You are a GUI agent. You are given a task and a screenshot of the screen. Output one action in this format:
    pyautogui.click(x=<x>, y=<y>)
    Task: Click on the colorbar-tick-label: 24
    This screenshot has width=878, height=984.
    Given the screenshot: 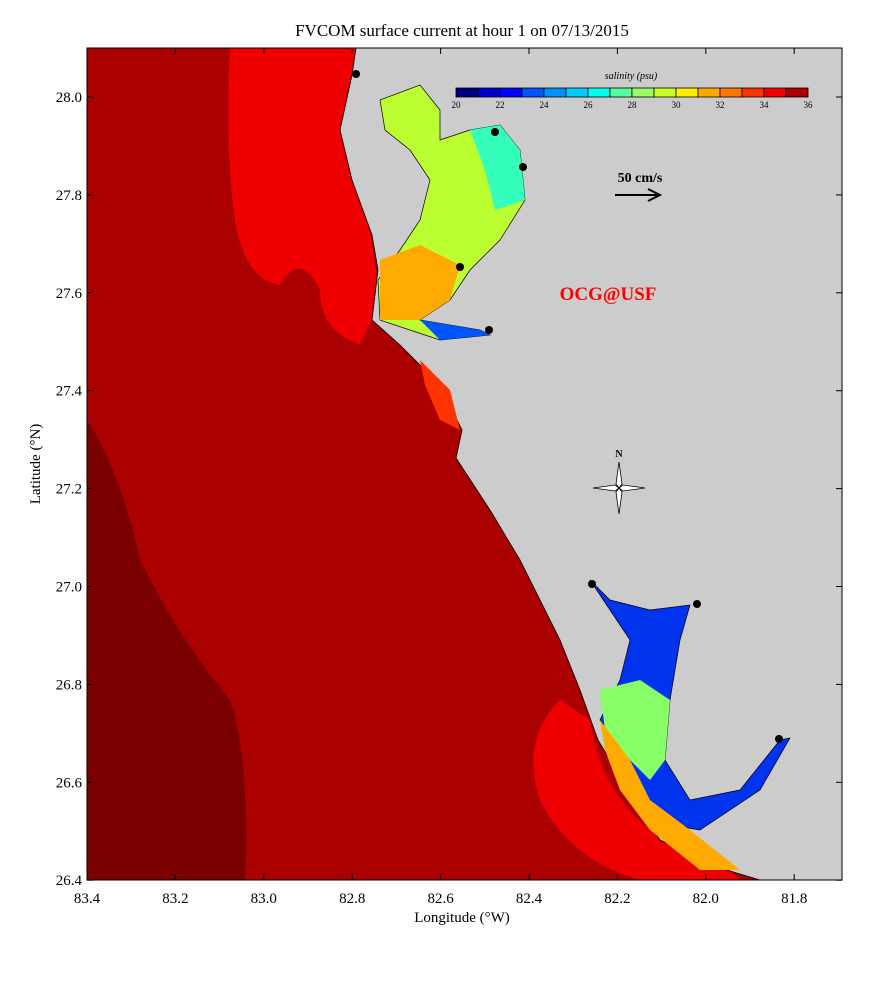 What is the action you would take?
    pyautogui.click(x=545, y=105)
    